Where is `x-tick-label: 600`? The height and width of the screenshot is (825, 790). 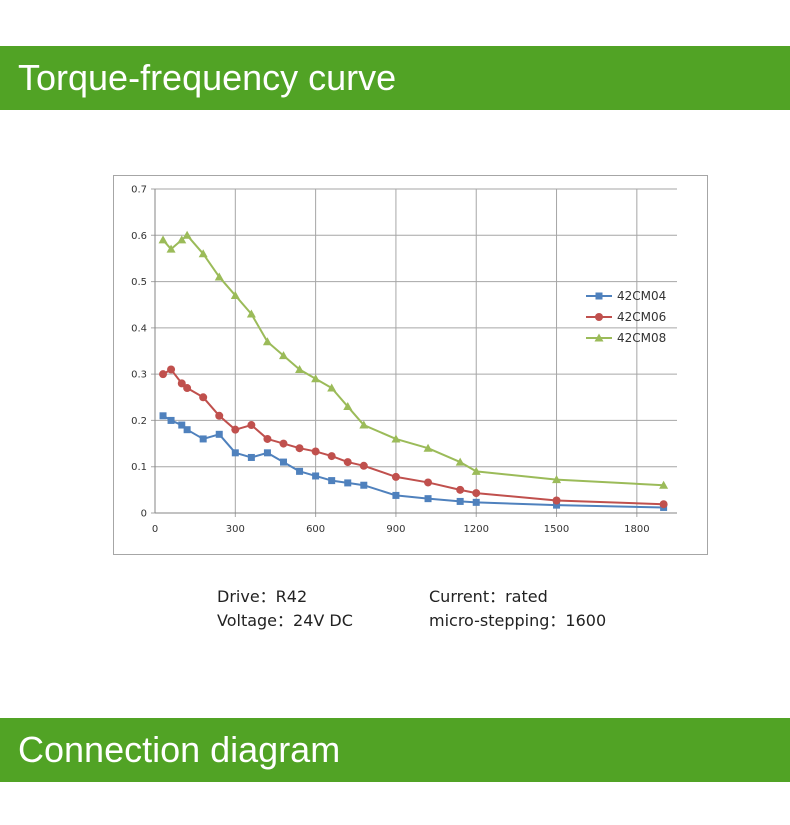 x-tick-label: 600 is located at coordinates (315, 529).